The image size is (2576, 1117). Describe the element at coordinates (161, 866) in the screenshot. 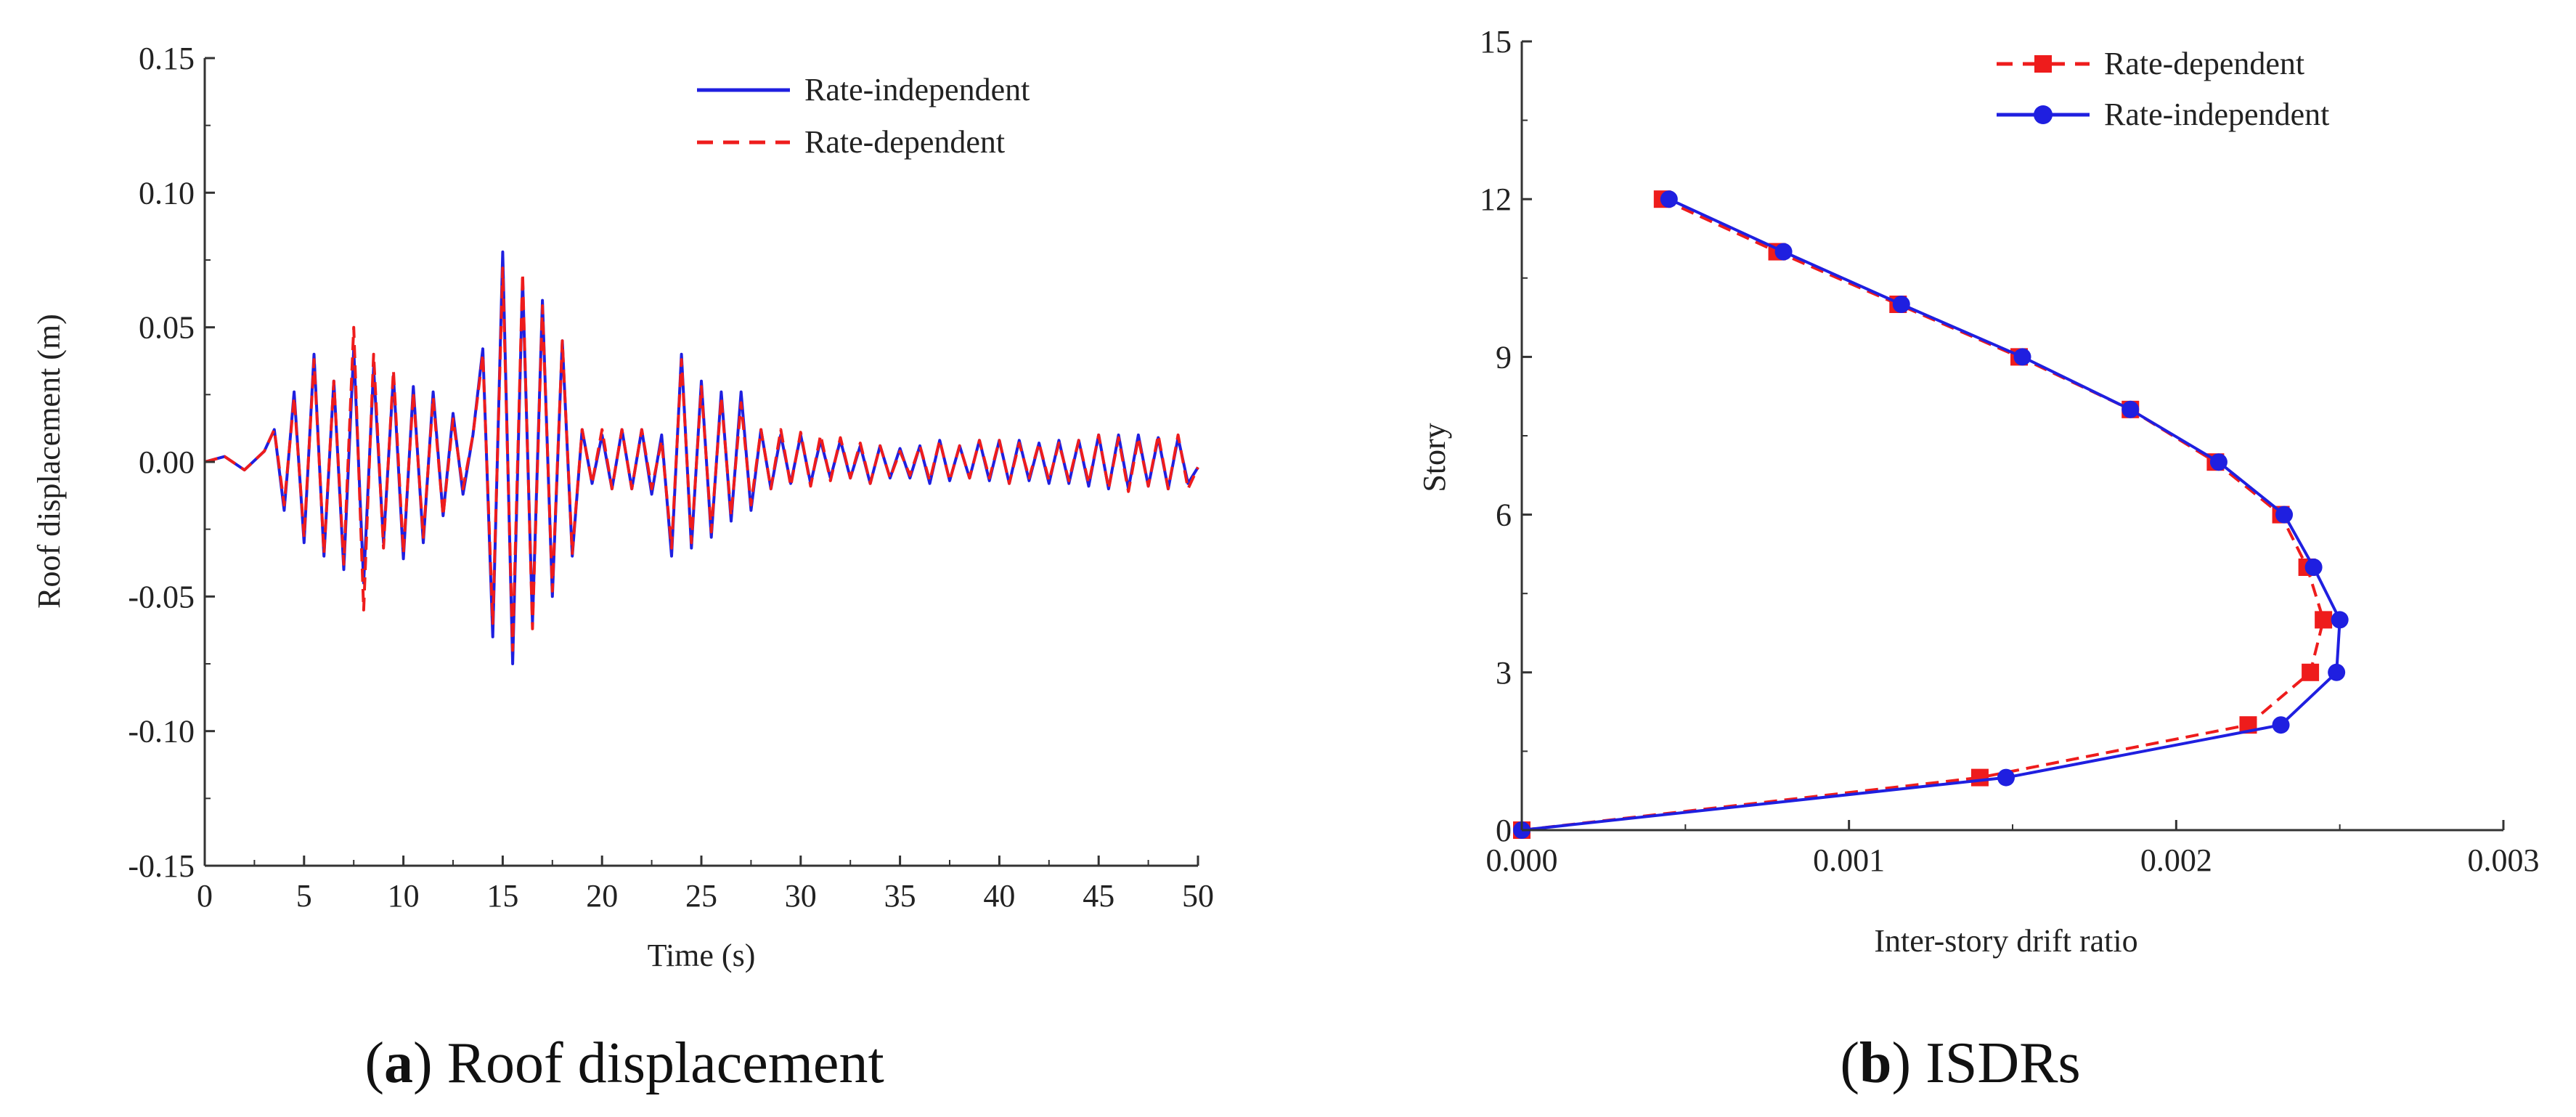

I see `y-tick-label: -0.15` at that location.